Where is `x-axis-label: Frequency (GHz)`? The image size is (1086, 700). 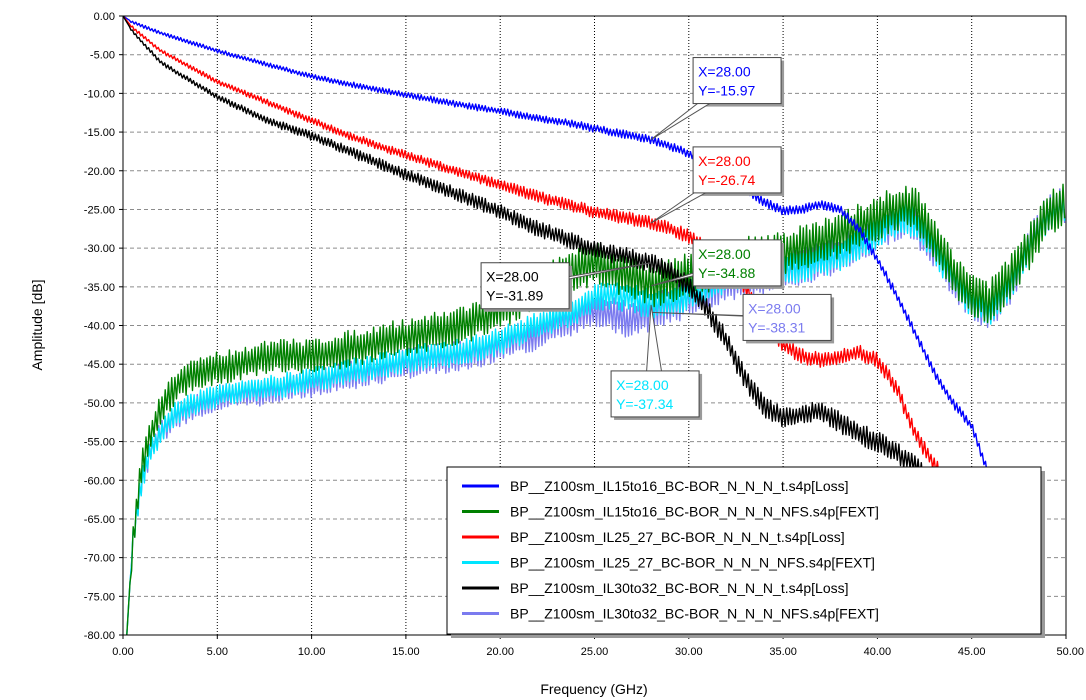 x-axis-label: Frequency (GHz) is located at coordinates (593, 689).